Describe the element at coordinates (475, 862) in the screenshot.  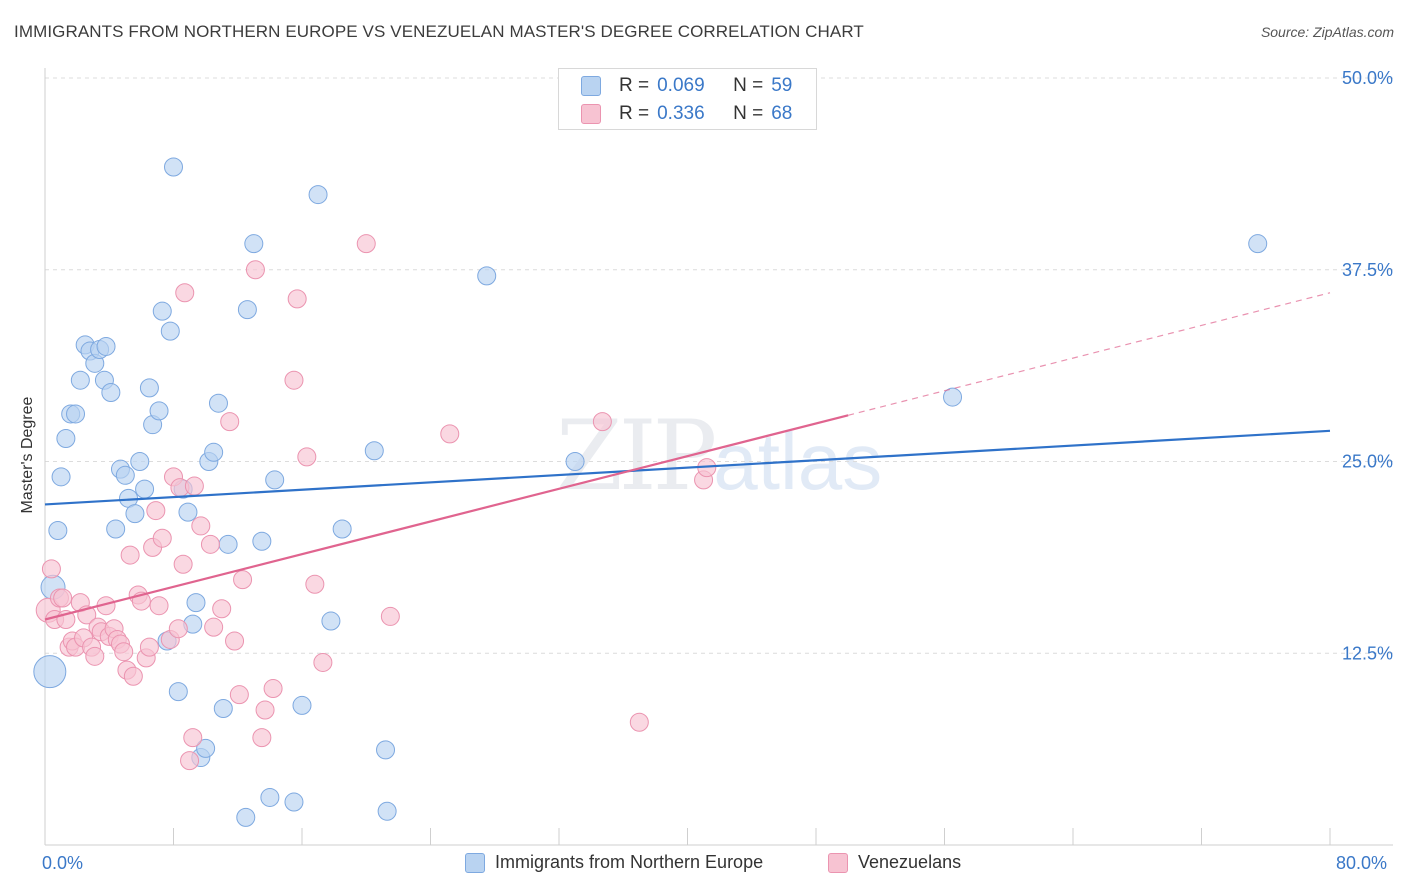
I see `series-swatch-blue` at that location.